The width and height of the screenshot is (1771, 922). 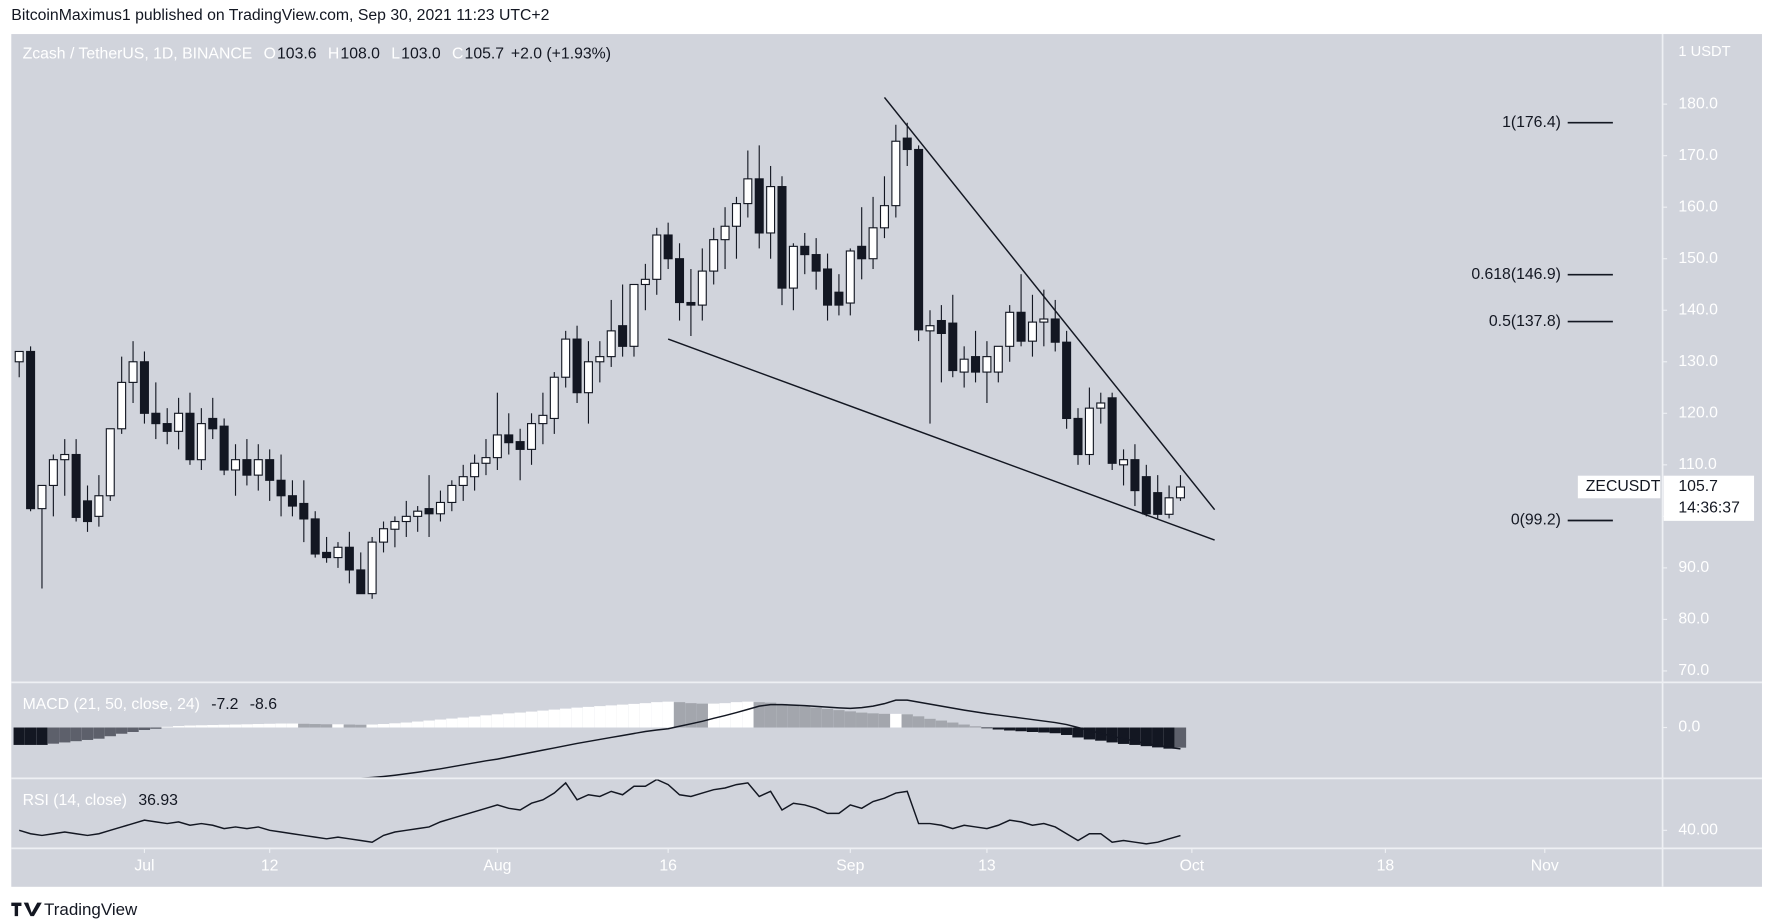 What do you see at coordinates (1693, 567) in the screenshot?
I see `y-tick-label: 90.0` at bounding box center [1693, 567].